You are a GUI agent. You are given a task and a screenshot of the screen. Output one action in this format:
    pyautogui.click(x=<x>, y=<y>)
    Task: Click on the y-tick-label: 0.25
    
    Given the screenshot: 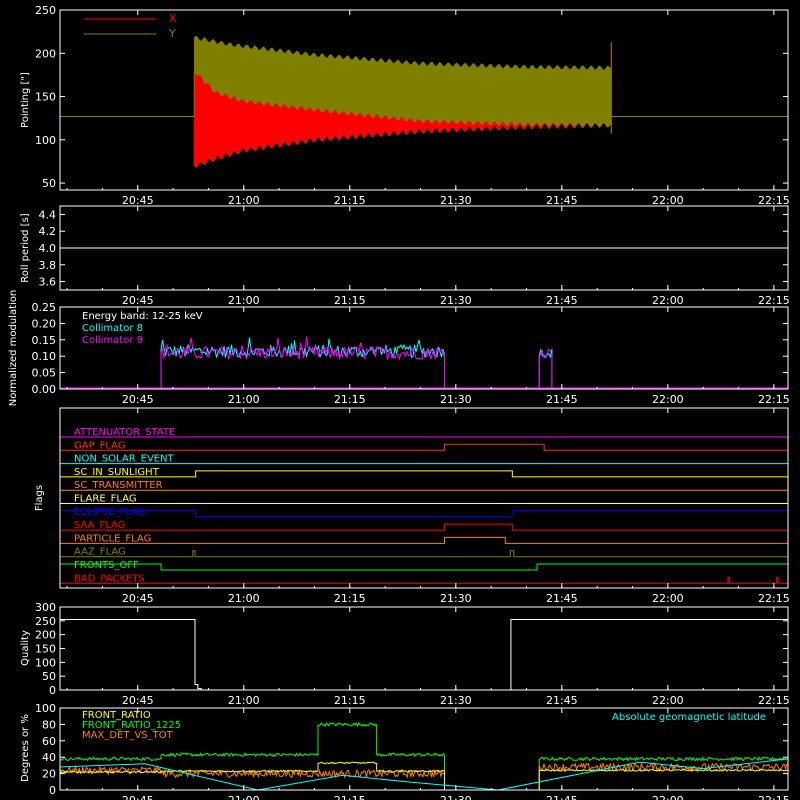 What is the action you would take?
    pyautogui.click(x=44, y=307)
    